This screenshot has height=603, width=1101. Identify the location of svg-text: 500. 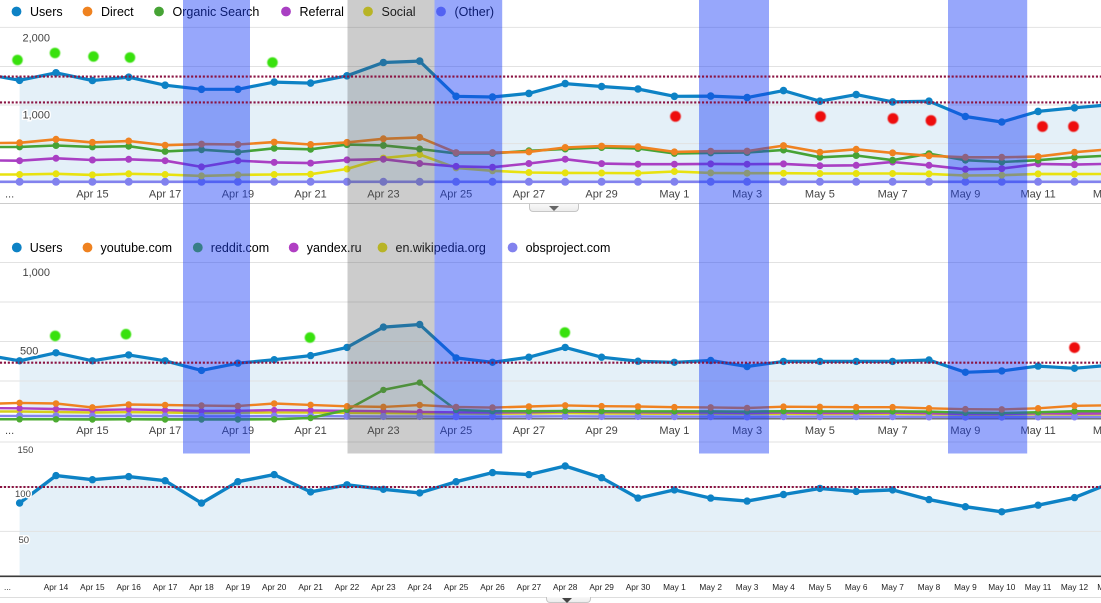
(29, 352).